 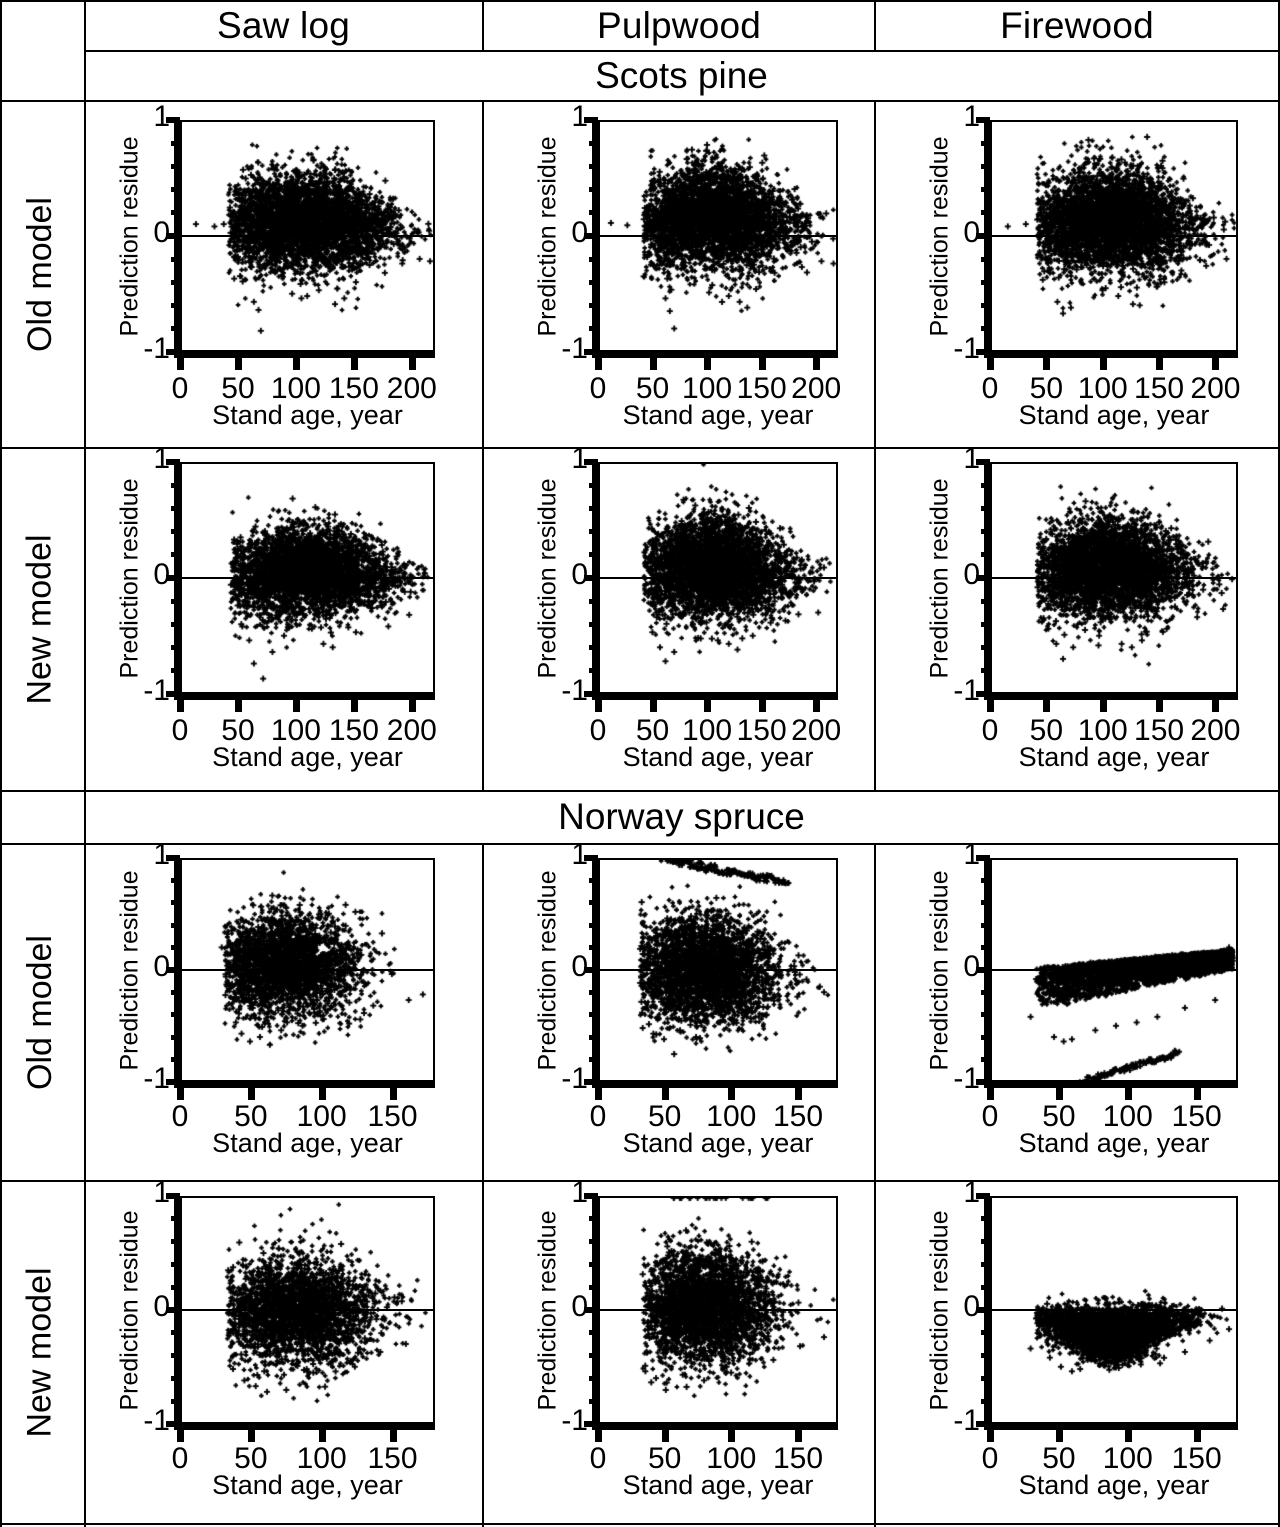 I want to click on row-label-new-model-scots: New model, so click(x=40, y=619).